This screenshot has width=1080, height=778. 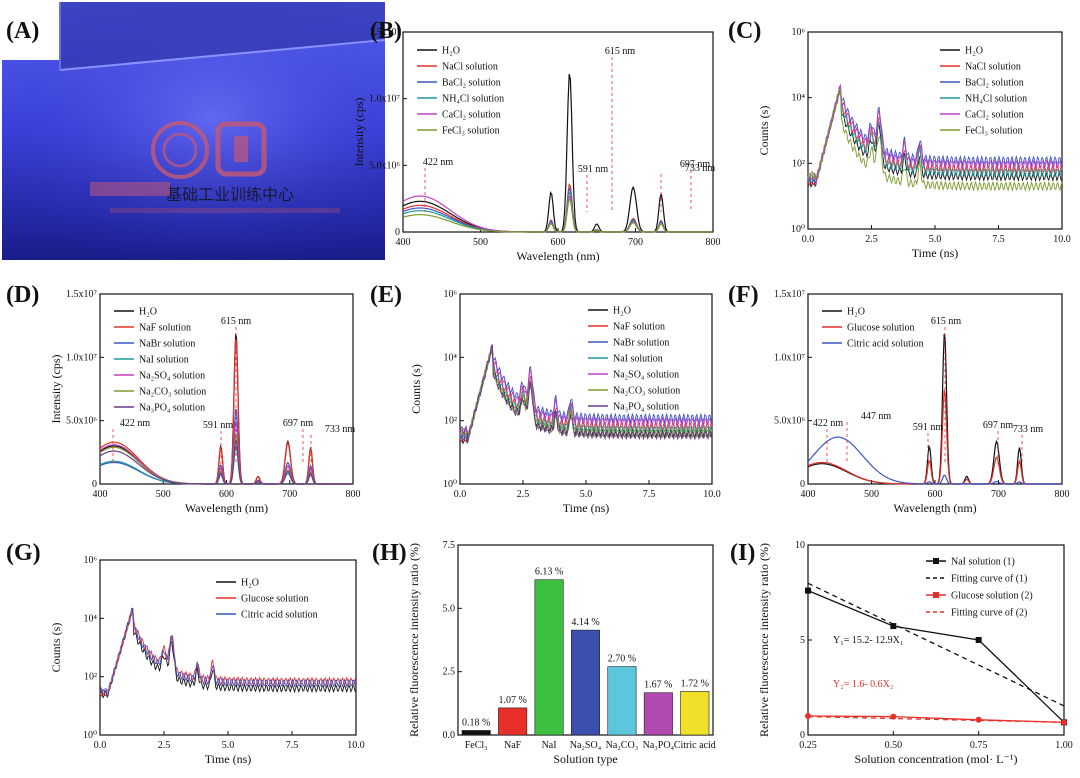 What do you see at coordinates (1064, 745) in the screenshot?
I see `x-tick-label: 1.00` at bounding box center [1064, 745].